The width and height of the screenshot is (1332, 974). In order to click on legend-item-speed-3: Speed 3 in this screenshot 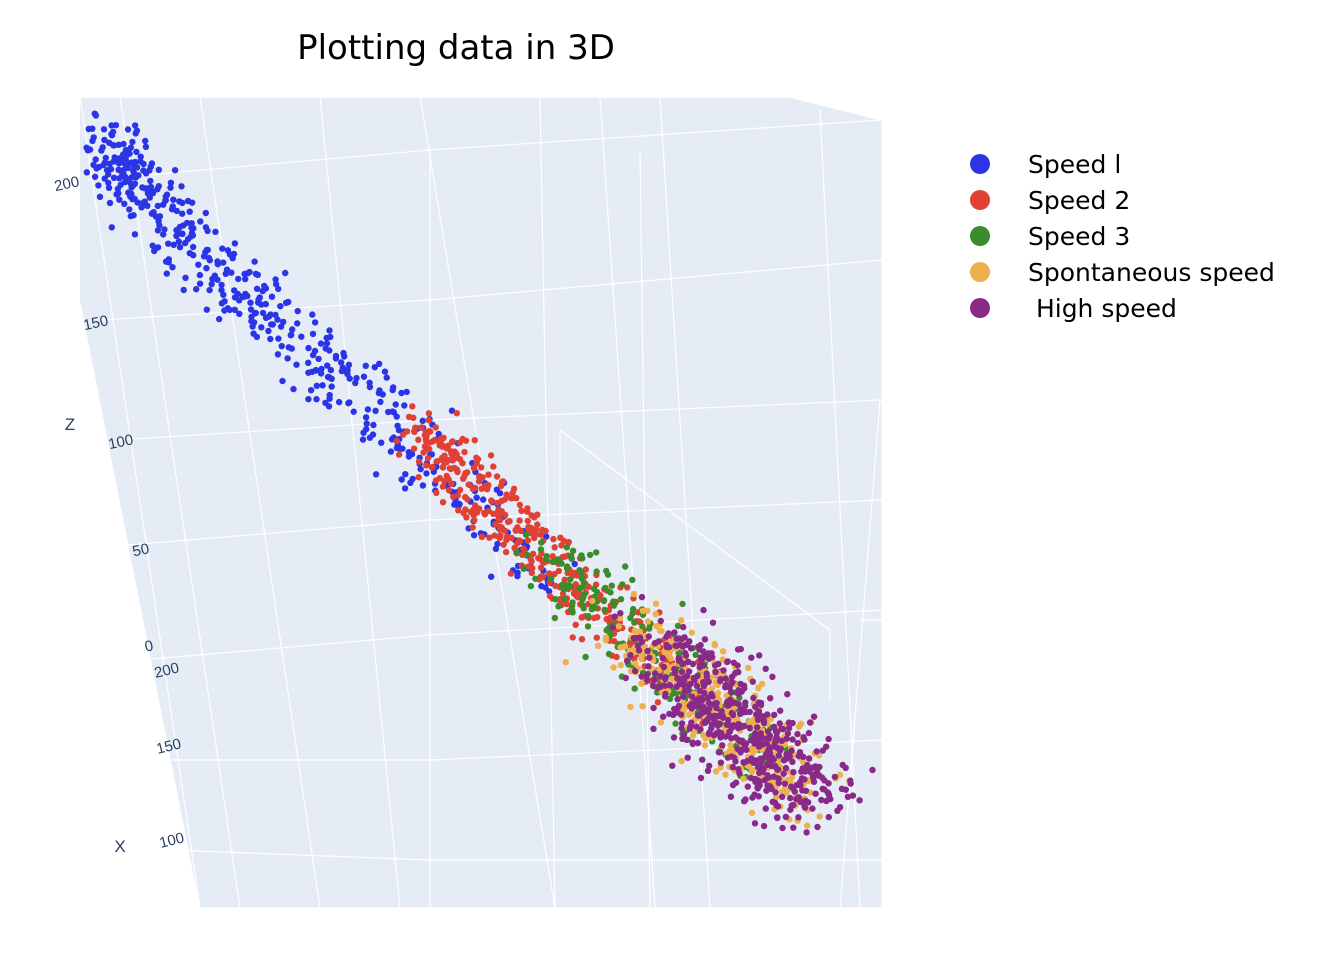, I will do `click(1117, 236)`.